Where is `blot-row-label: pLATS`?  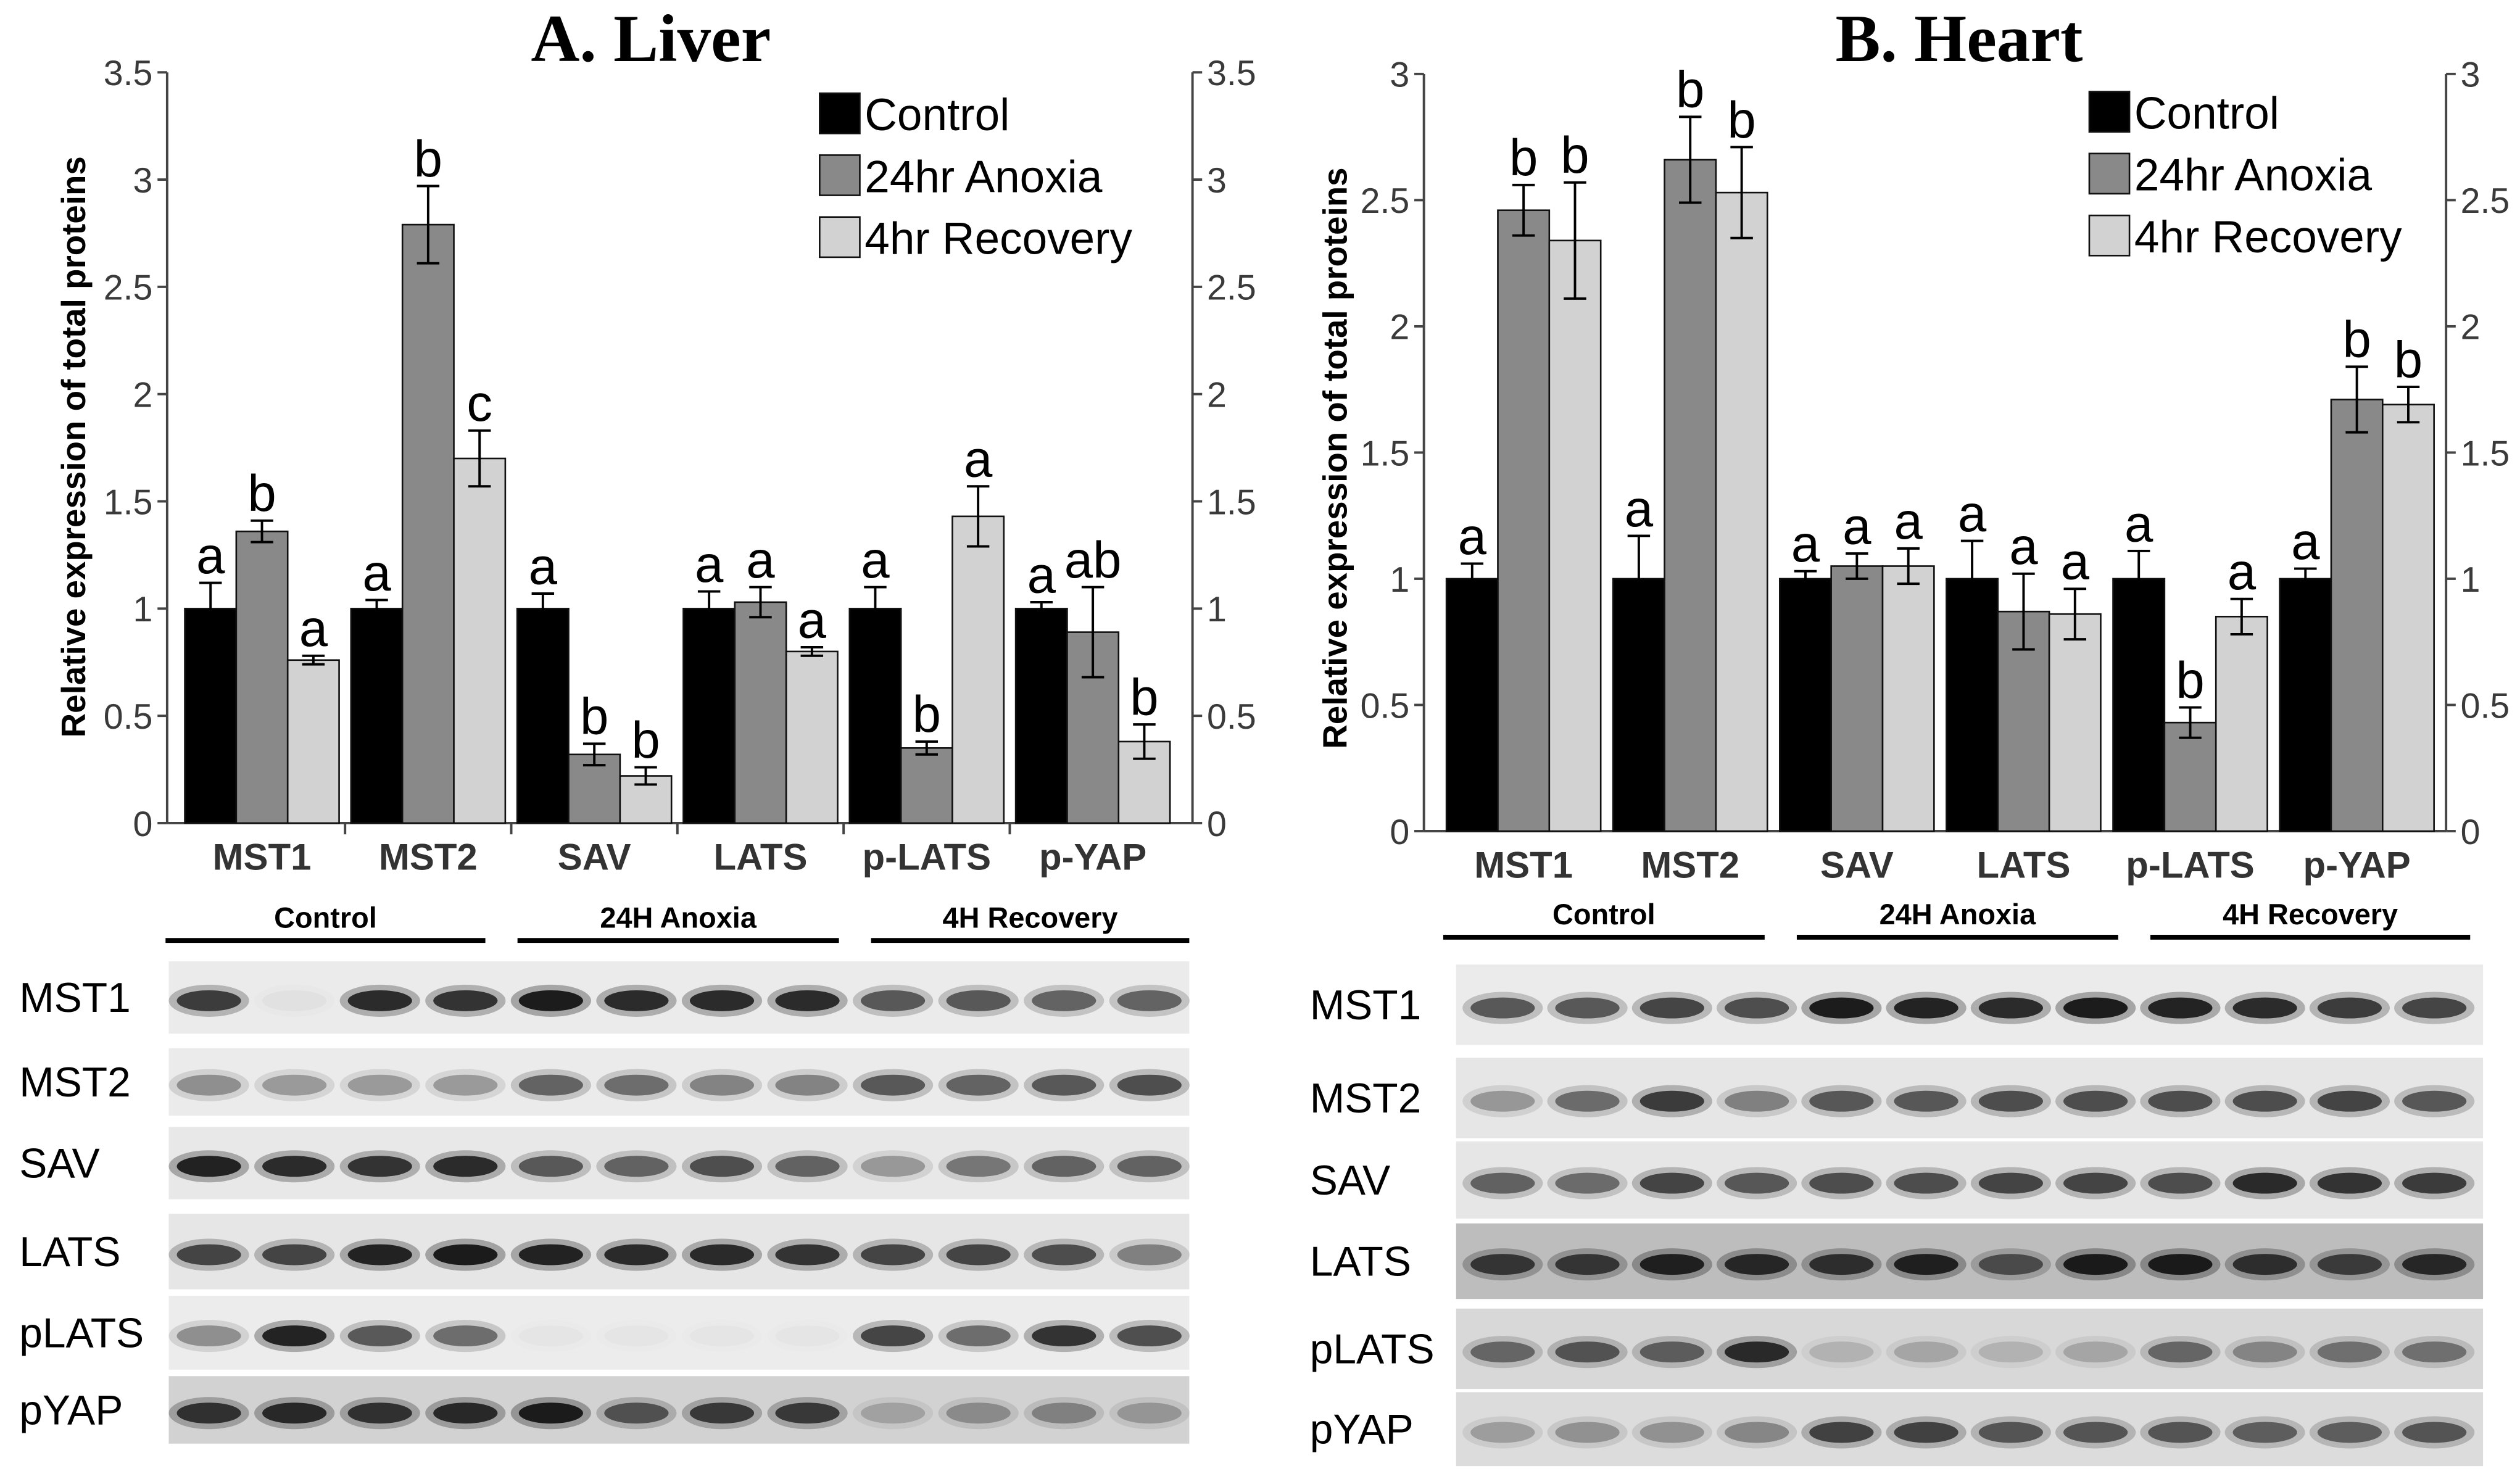 blot-row-label: pLATS is located at coordinates (82, 1333).